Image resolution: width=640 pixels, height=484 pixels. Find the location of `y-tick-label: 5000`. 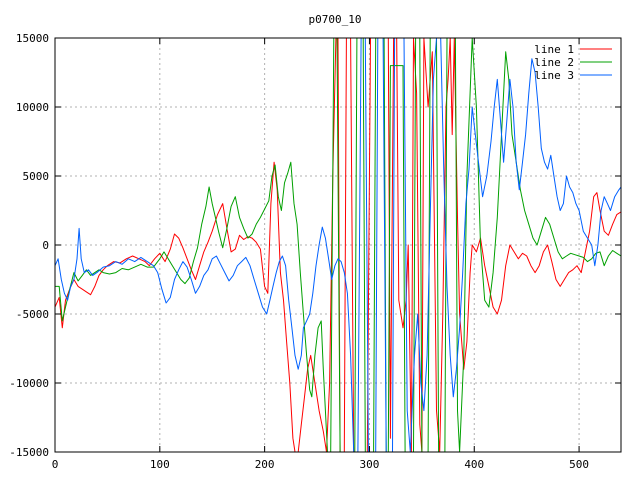

y-tick-label: 5000 is located at coordinates (36, 176).